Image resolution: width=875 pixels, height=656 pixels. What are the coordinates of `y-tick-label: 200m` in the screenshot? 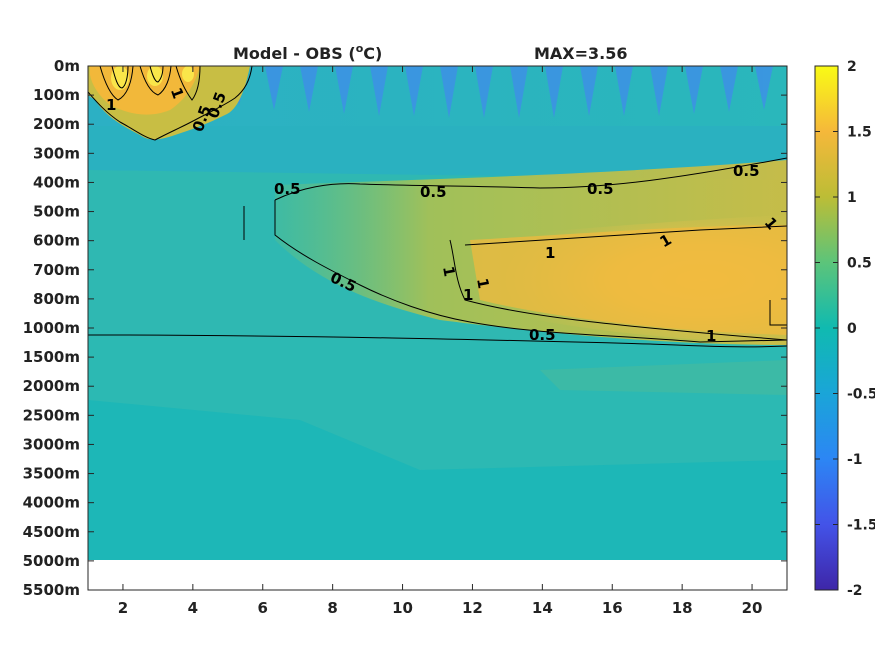 It's located at (56, 124).